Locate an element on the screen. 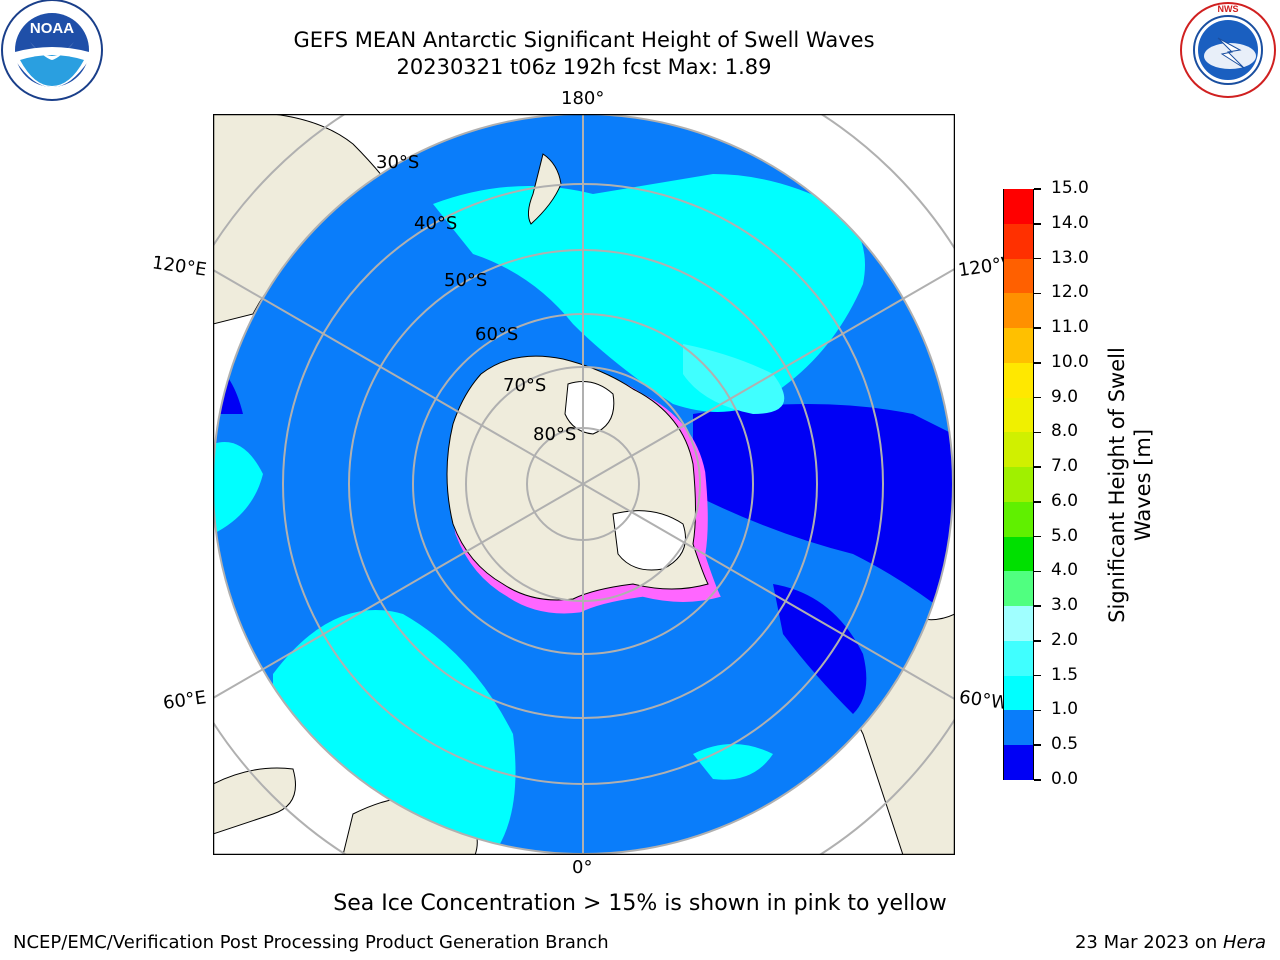 This screenshot has height=960, width=1280. lon-label-120e: 120°E is located at coordinates (179, 266).